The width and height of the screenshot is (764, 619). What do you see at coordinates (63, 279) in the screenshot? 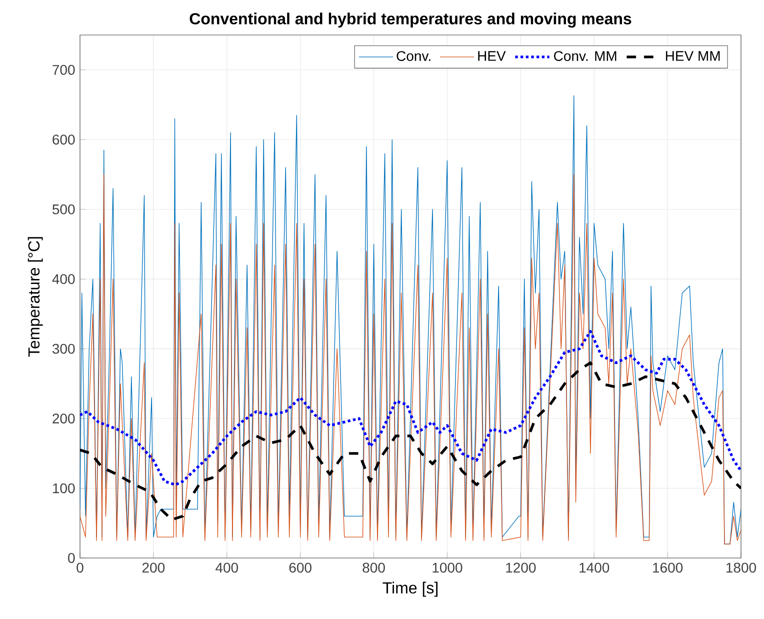
I see `y-tick-label: 400` at bounding box center [63, 279].